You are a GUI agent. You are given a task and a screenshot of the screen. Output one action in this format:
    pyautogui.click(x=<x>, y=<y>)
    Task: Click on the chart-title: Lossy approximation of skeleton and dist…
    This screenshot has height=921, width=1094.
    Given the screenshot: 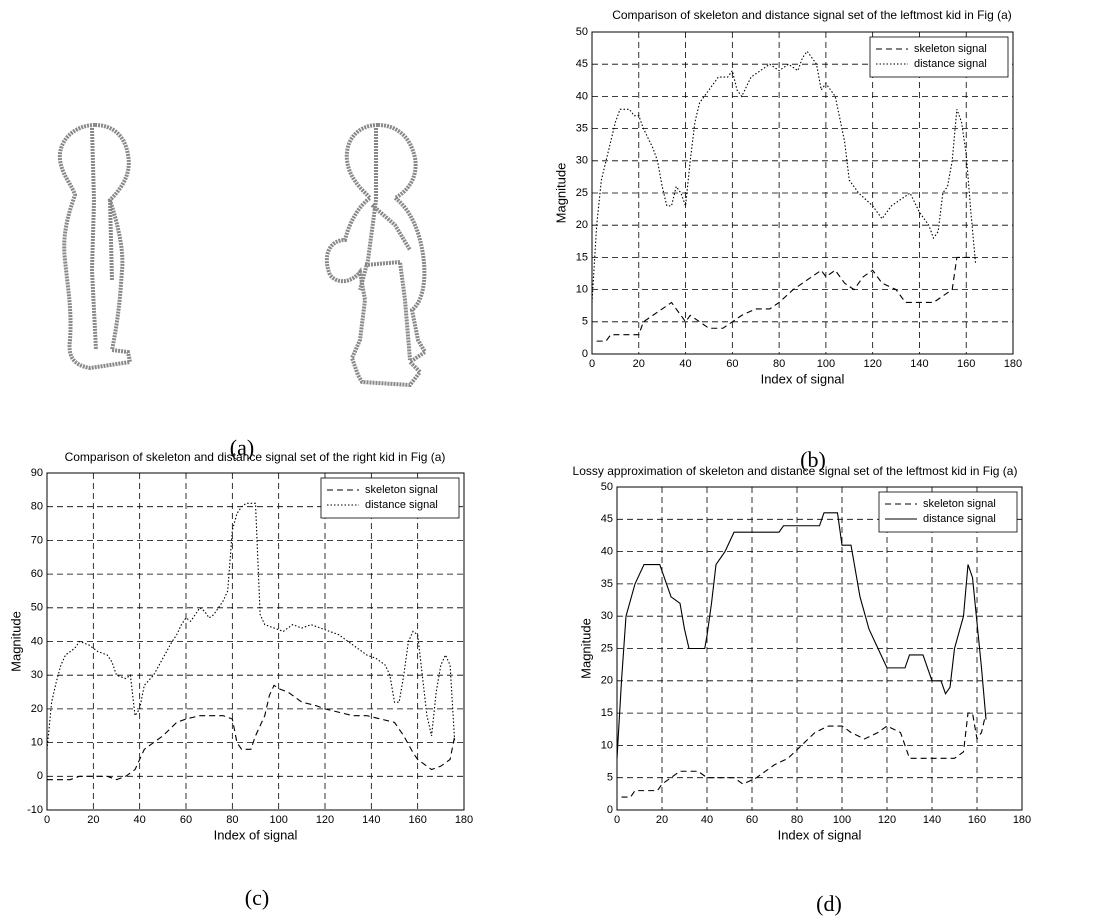 What is the action you would take?
    pyautogui.click(x=795, y=471)
    